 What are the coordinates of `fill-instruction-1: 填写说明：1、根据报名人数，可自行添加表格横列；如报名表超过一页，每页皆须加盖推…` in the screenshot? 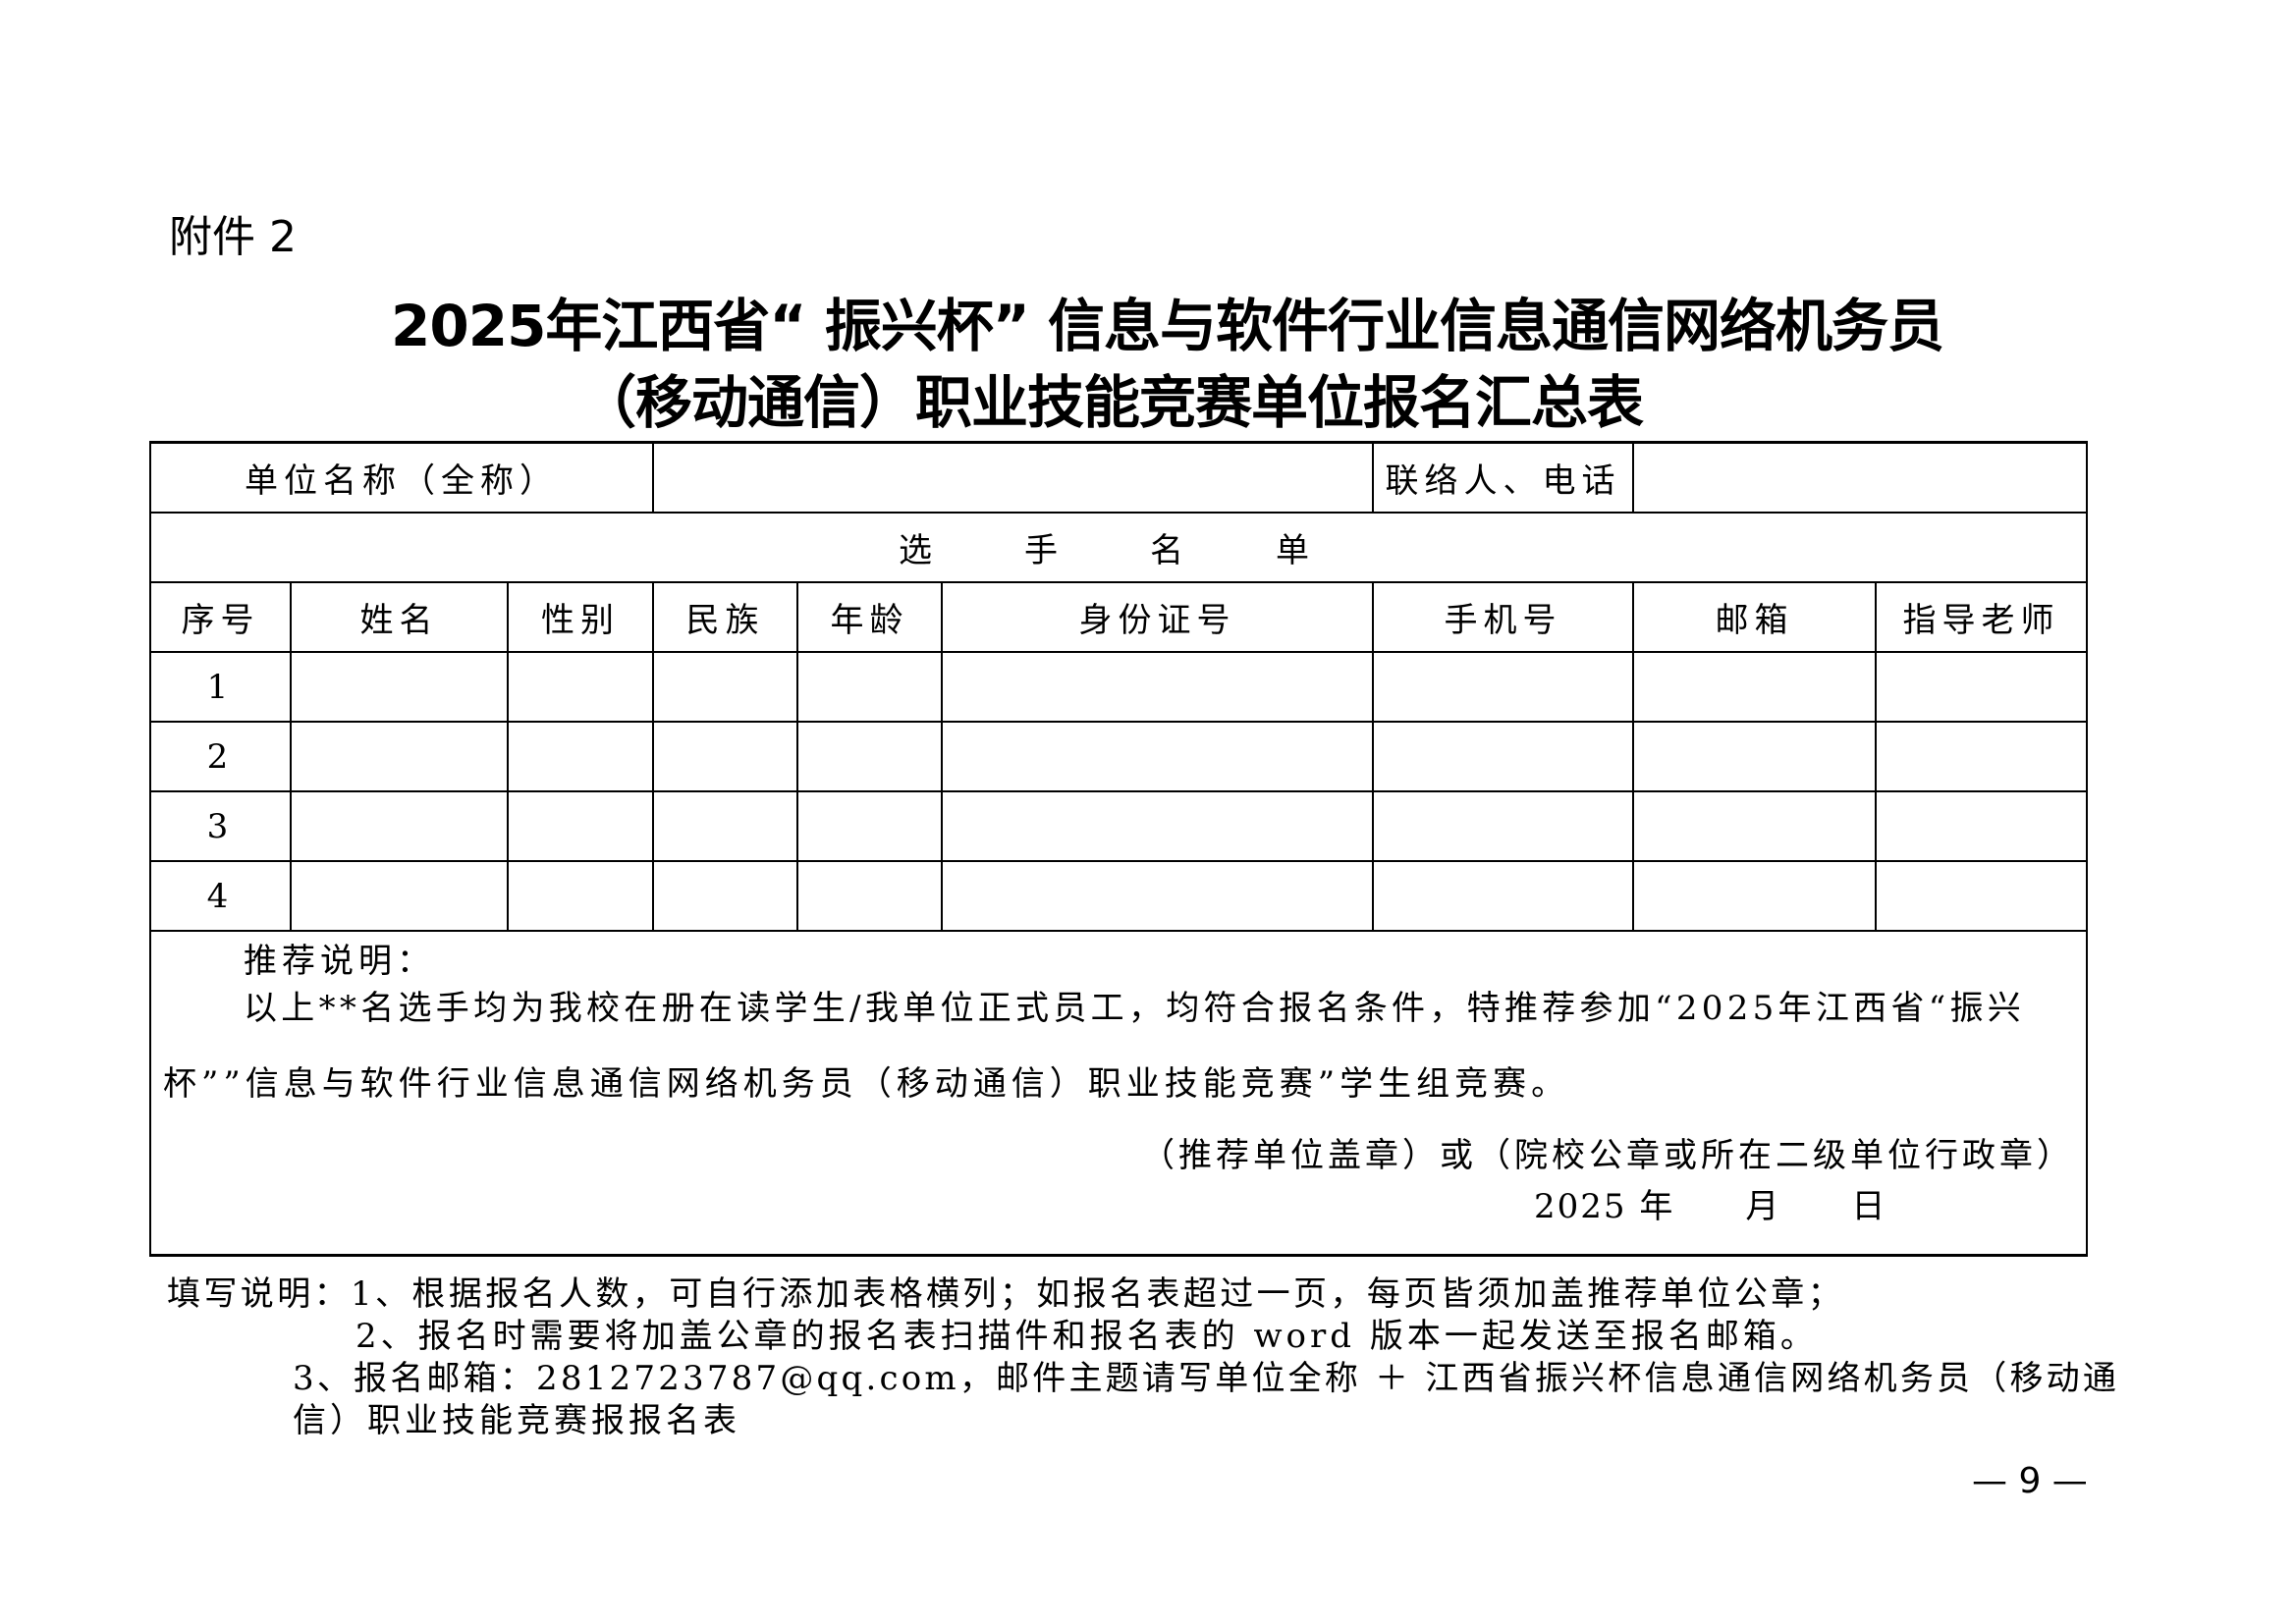 It's located at (1006, 1294).